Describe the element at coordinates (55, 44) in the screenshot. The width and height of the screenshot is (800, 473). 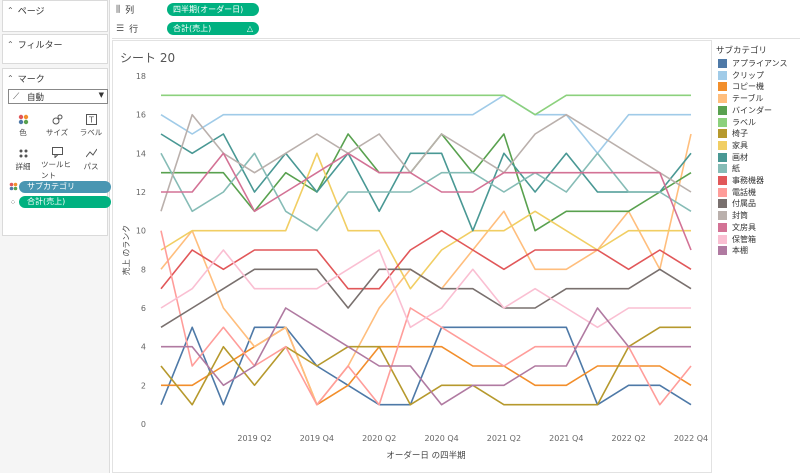
I see `filters-header: ⌃ フィルター` at that location.